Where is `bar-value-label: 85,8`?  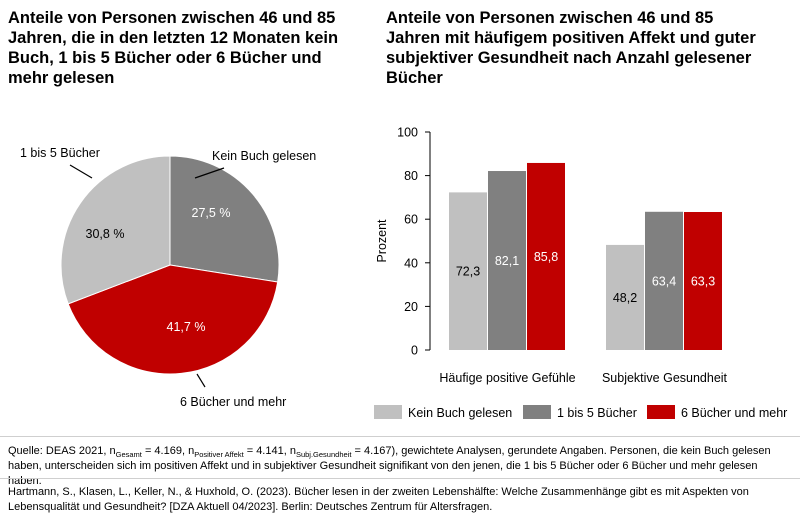 bar-value-label: 85,8 is located at coordinates (546, 257).